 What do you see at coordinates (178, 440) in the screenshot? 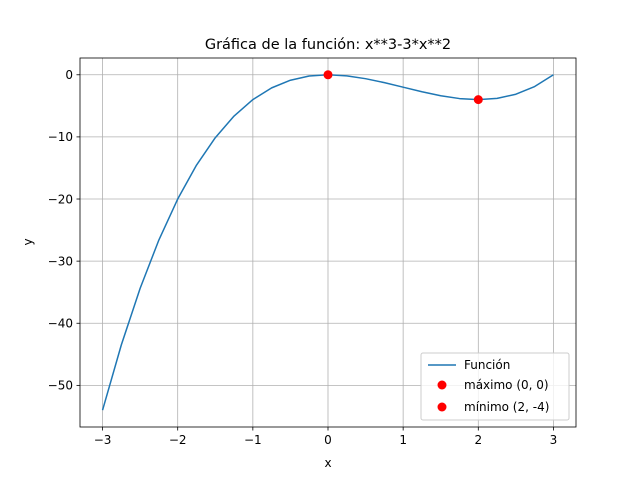
I see `x-tick-label: −2` at bounding box center [178, 440].